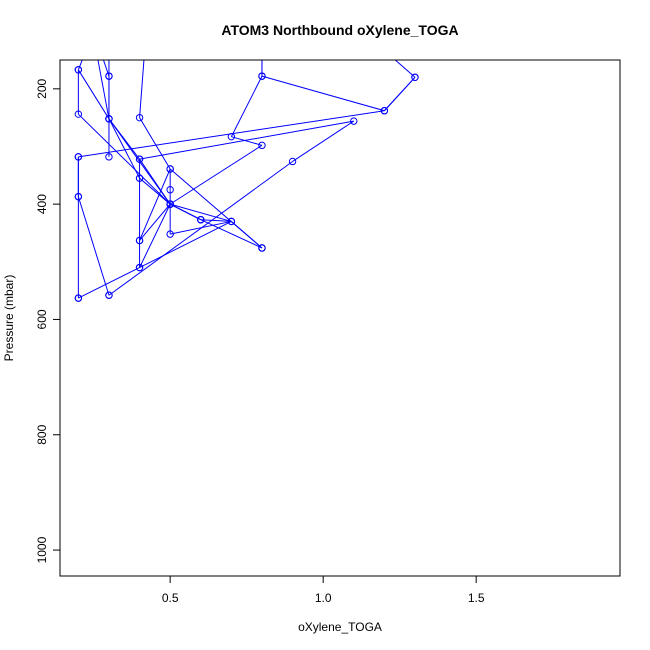 The image size is (650, 650). Describe the element at coordinates (170, 598) in the screenshot. I see `x-tick-label: 0.5` at that location.